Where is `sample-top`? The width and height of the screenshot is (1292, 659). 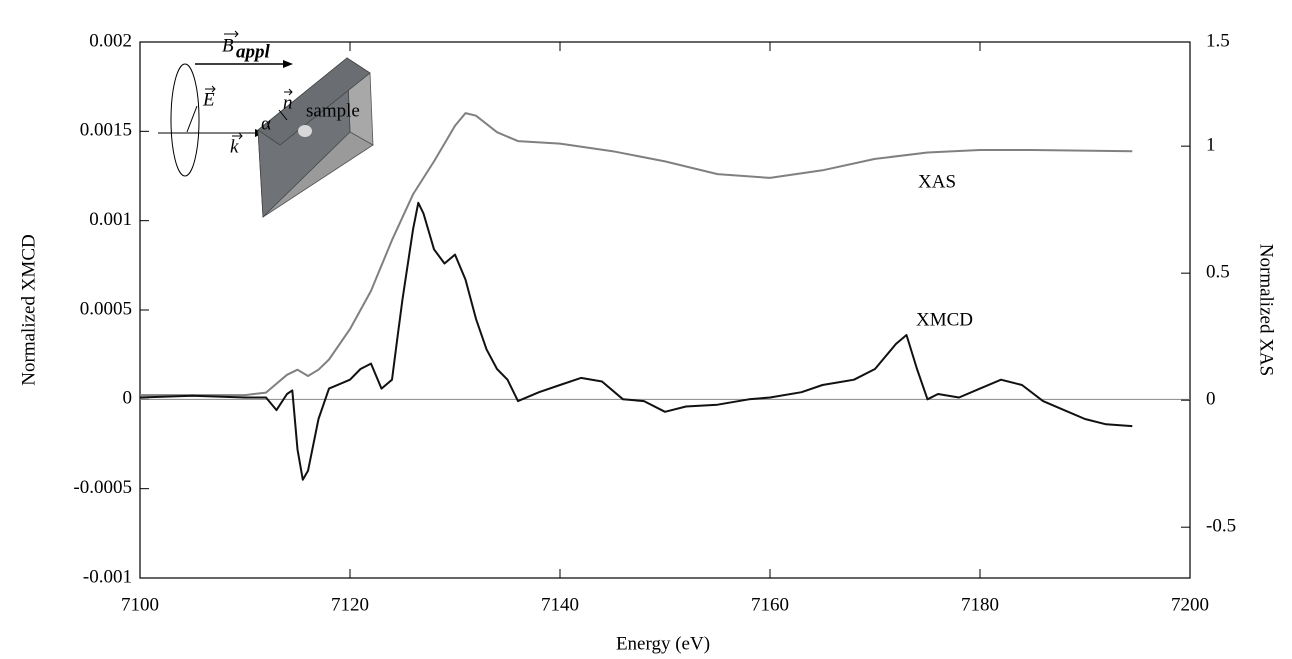
sample-top is located at coordinates (314, 101).